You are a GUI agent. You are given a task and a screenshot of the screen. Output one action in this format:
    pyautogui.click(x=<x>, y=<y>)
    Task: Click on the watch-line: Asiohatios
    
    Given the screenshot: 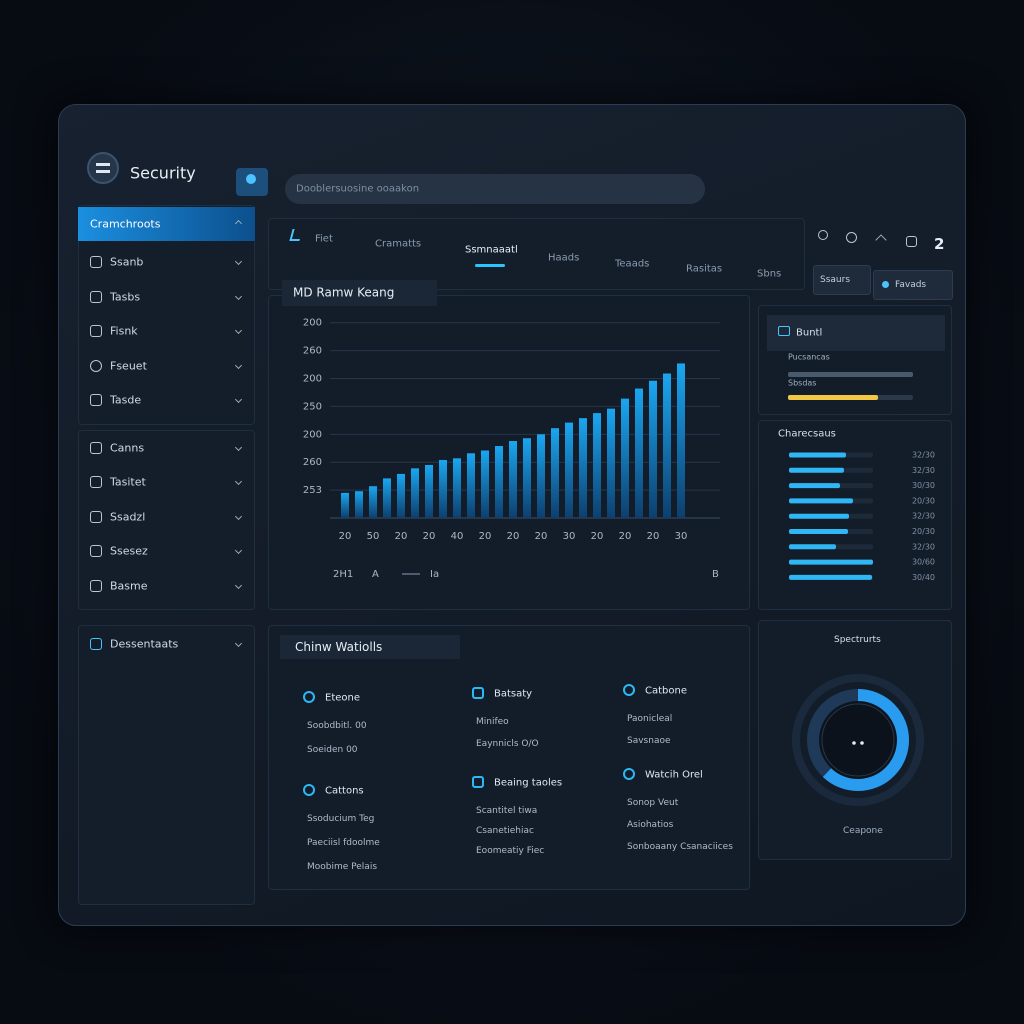 What is the action you would take?
    pyautogui.click(x=650, y=825)
    